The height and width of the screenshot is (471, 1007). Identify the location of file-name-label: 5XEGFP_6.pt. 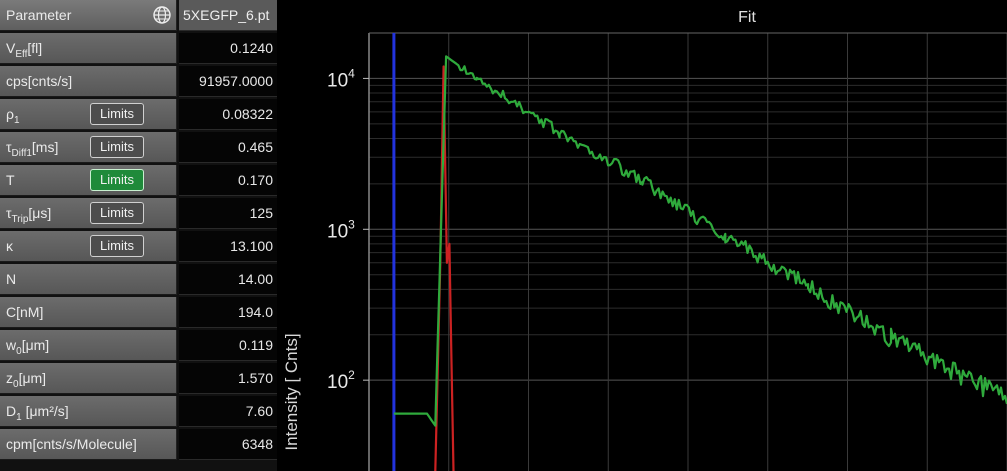
(226, 15).